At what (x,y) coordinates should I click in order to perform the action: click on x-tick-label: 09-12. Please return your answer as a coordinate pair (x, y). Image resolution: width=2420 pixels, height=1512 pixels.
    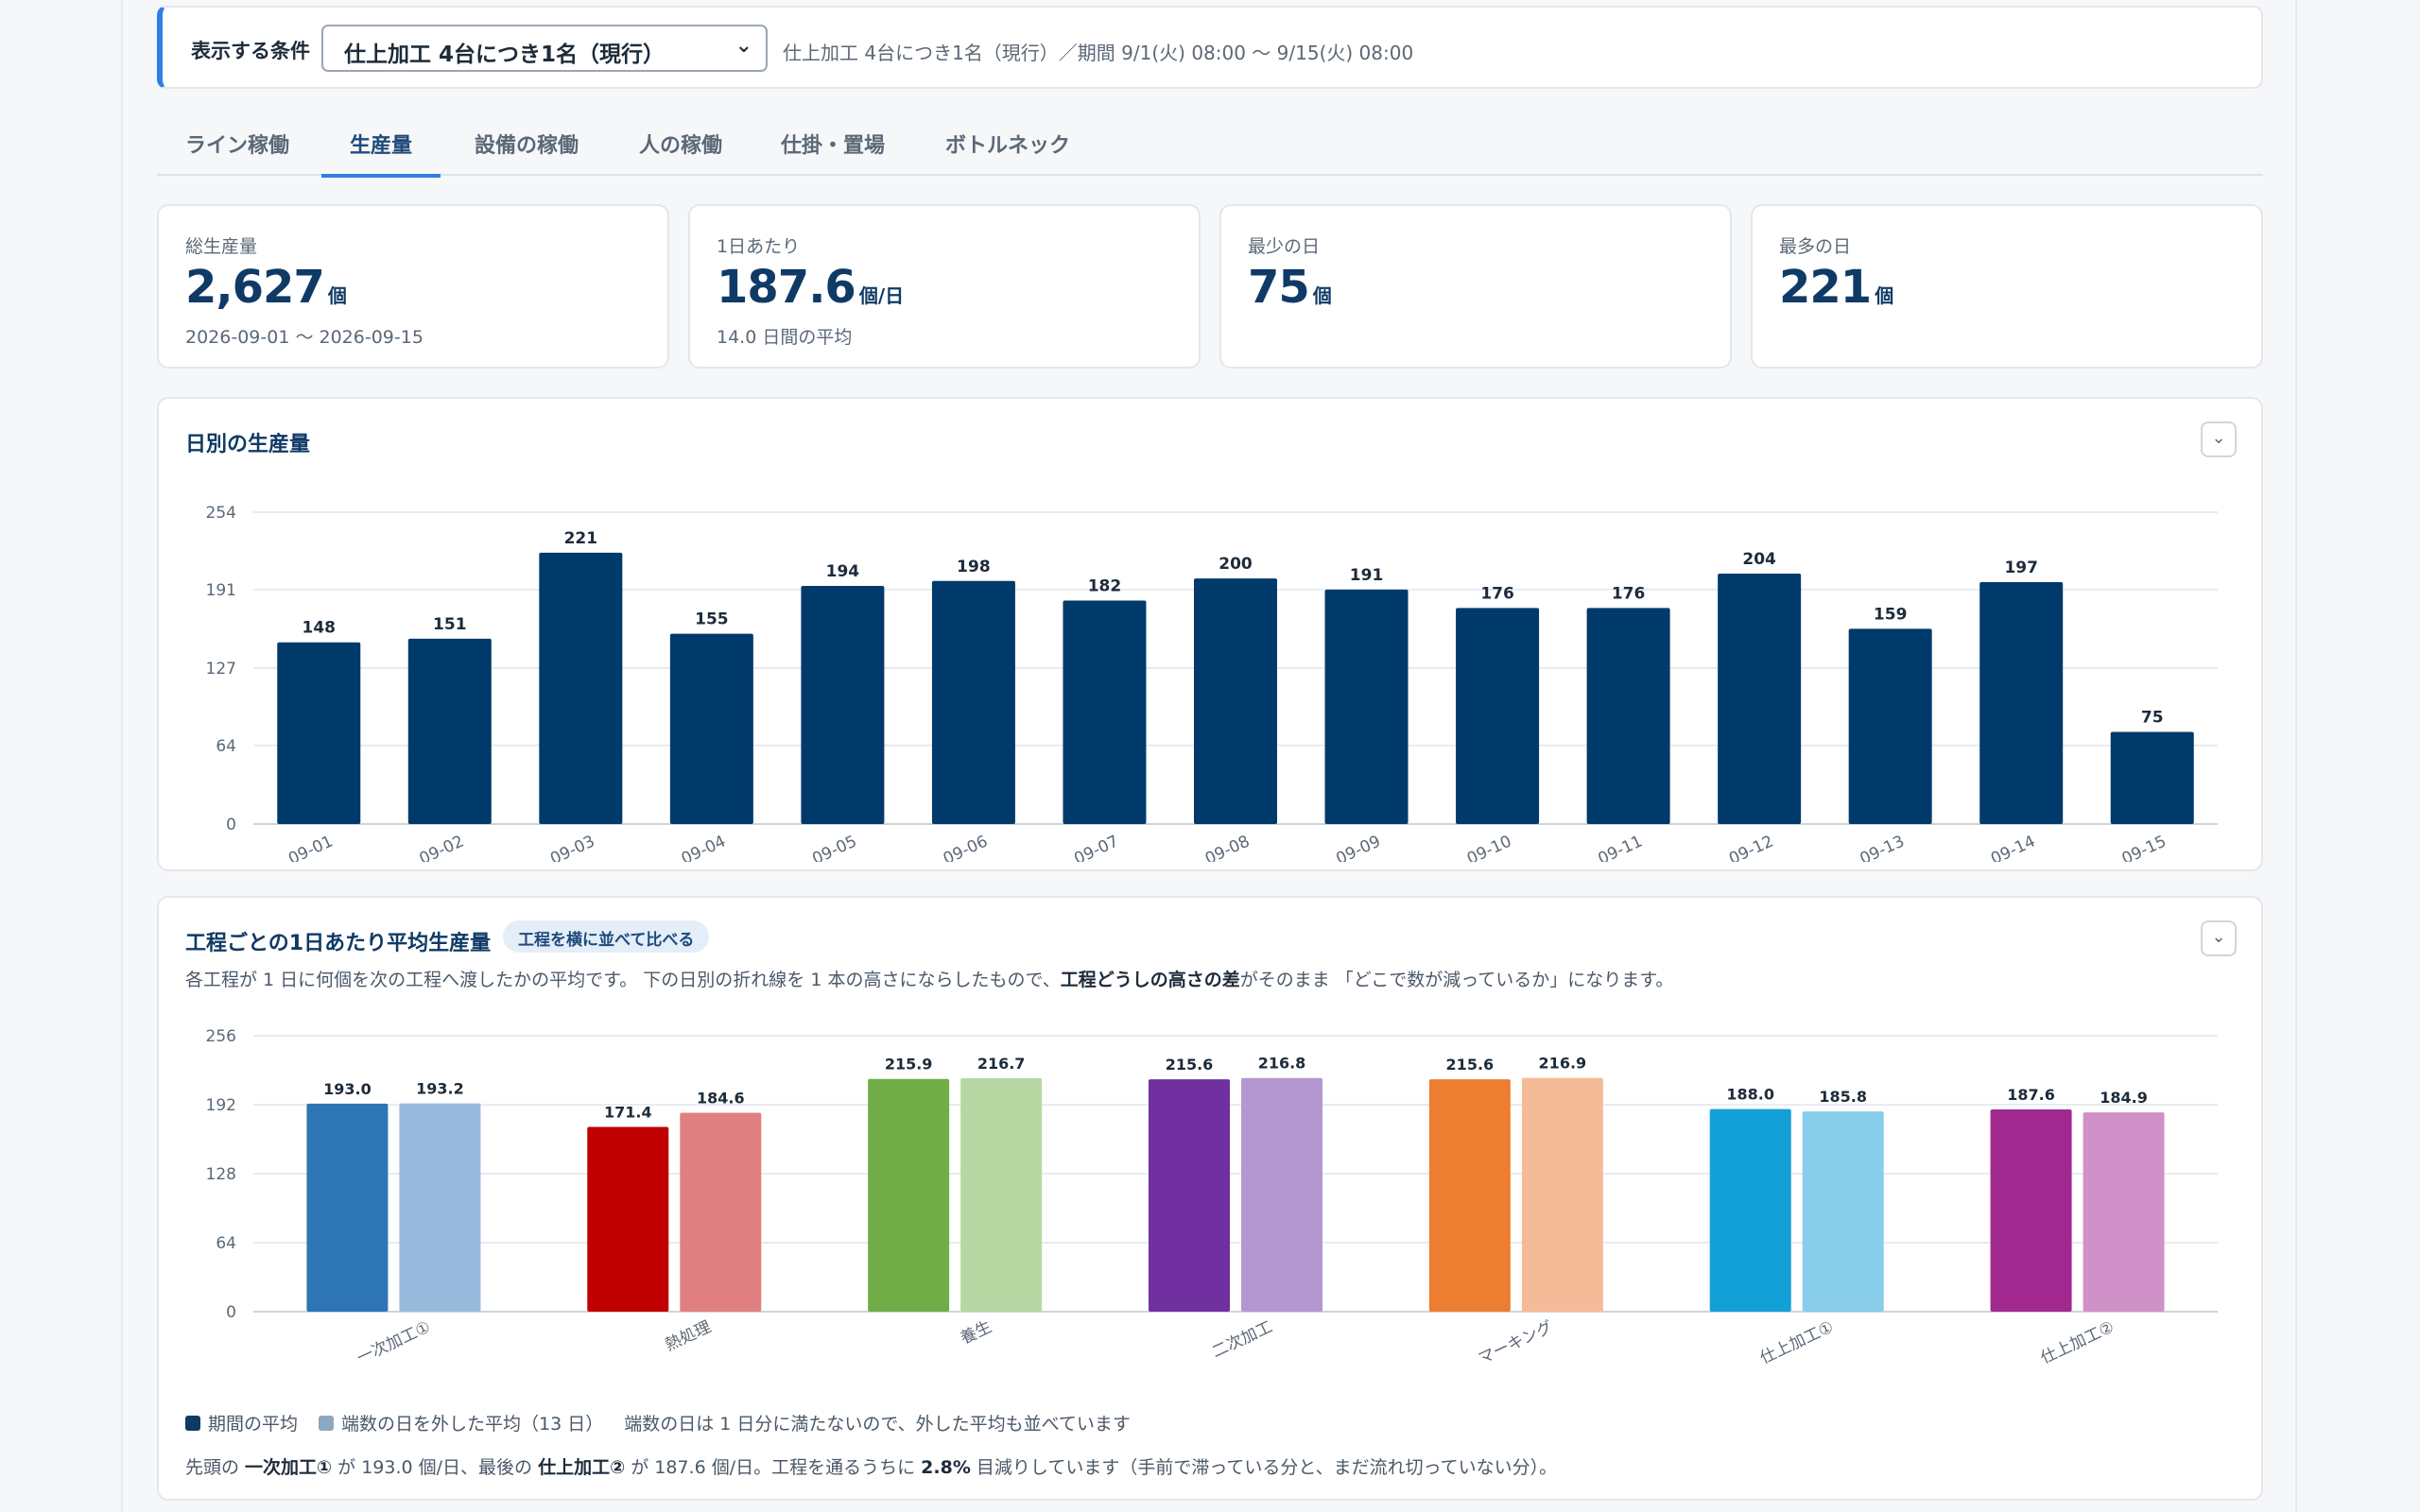
    Looking at the image, I should click on (1751, 847).